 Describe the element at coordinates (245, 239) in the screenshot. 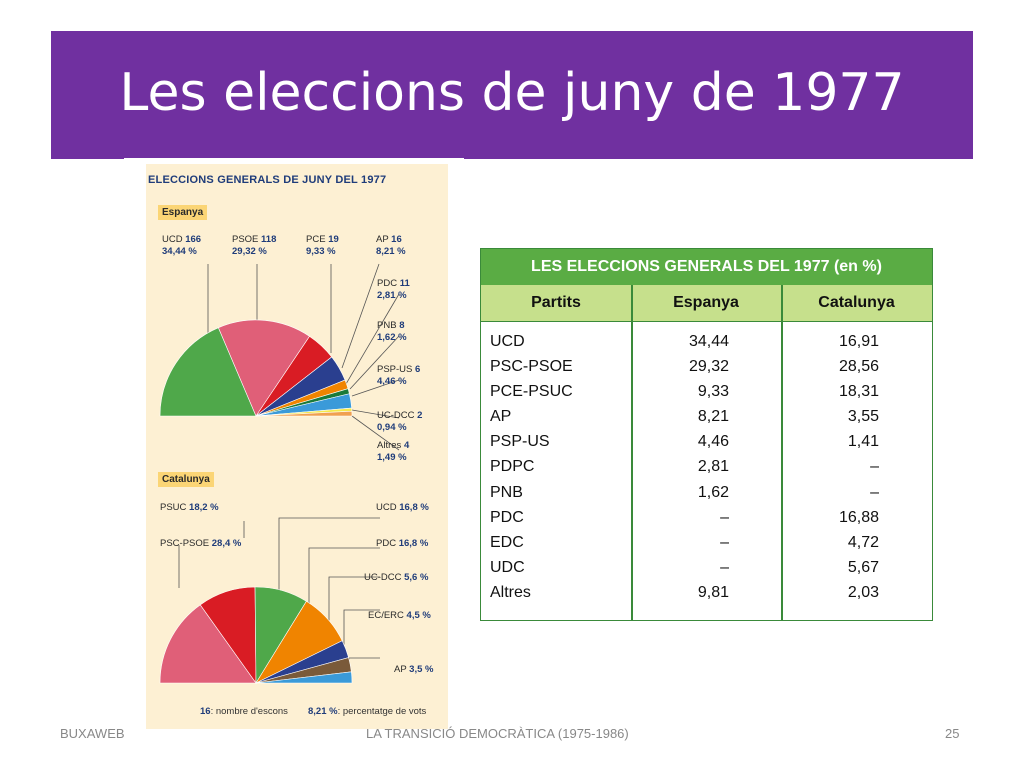

I see `label-party: PSOE` at that location.